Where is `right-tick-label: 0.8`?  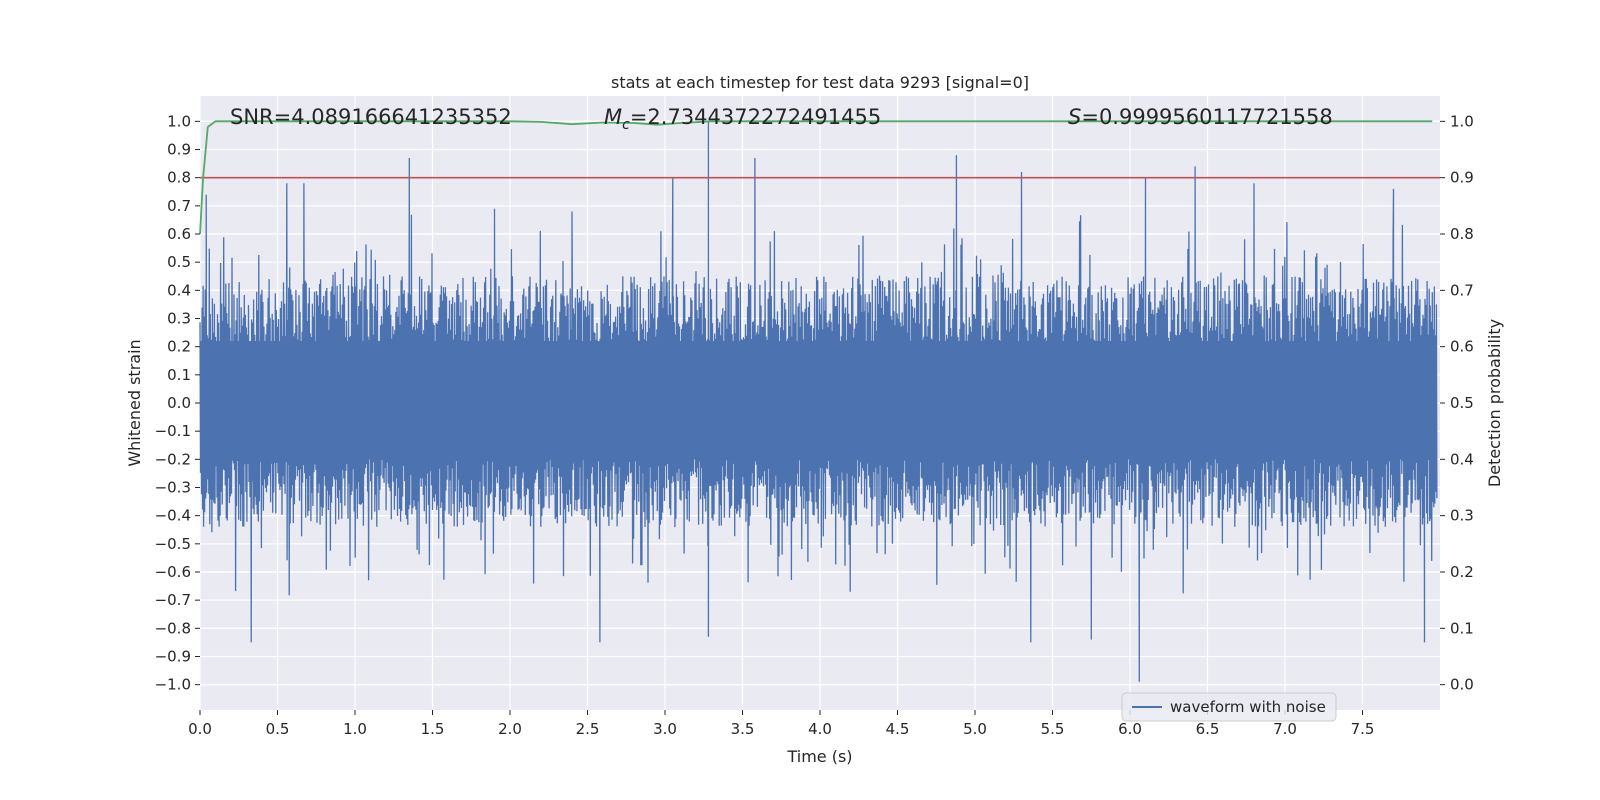
right-tick-label: 0.8 is located at coordinates (1462, 234).